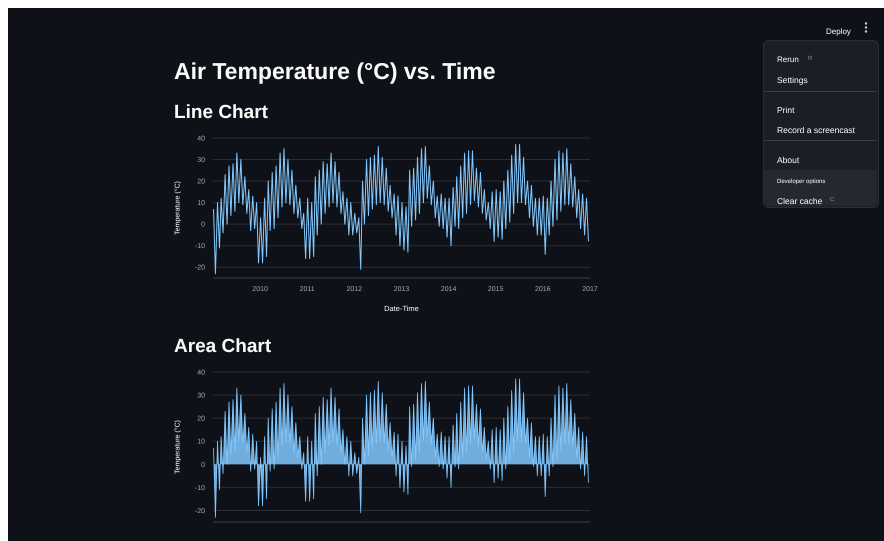  What do you see at coordinates (816, 130) in the screenshot?
I see `text: Record a screencast` at bounding box center [816, 130].